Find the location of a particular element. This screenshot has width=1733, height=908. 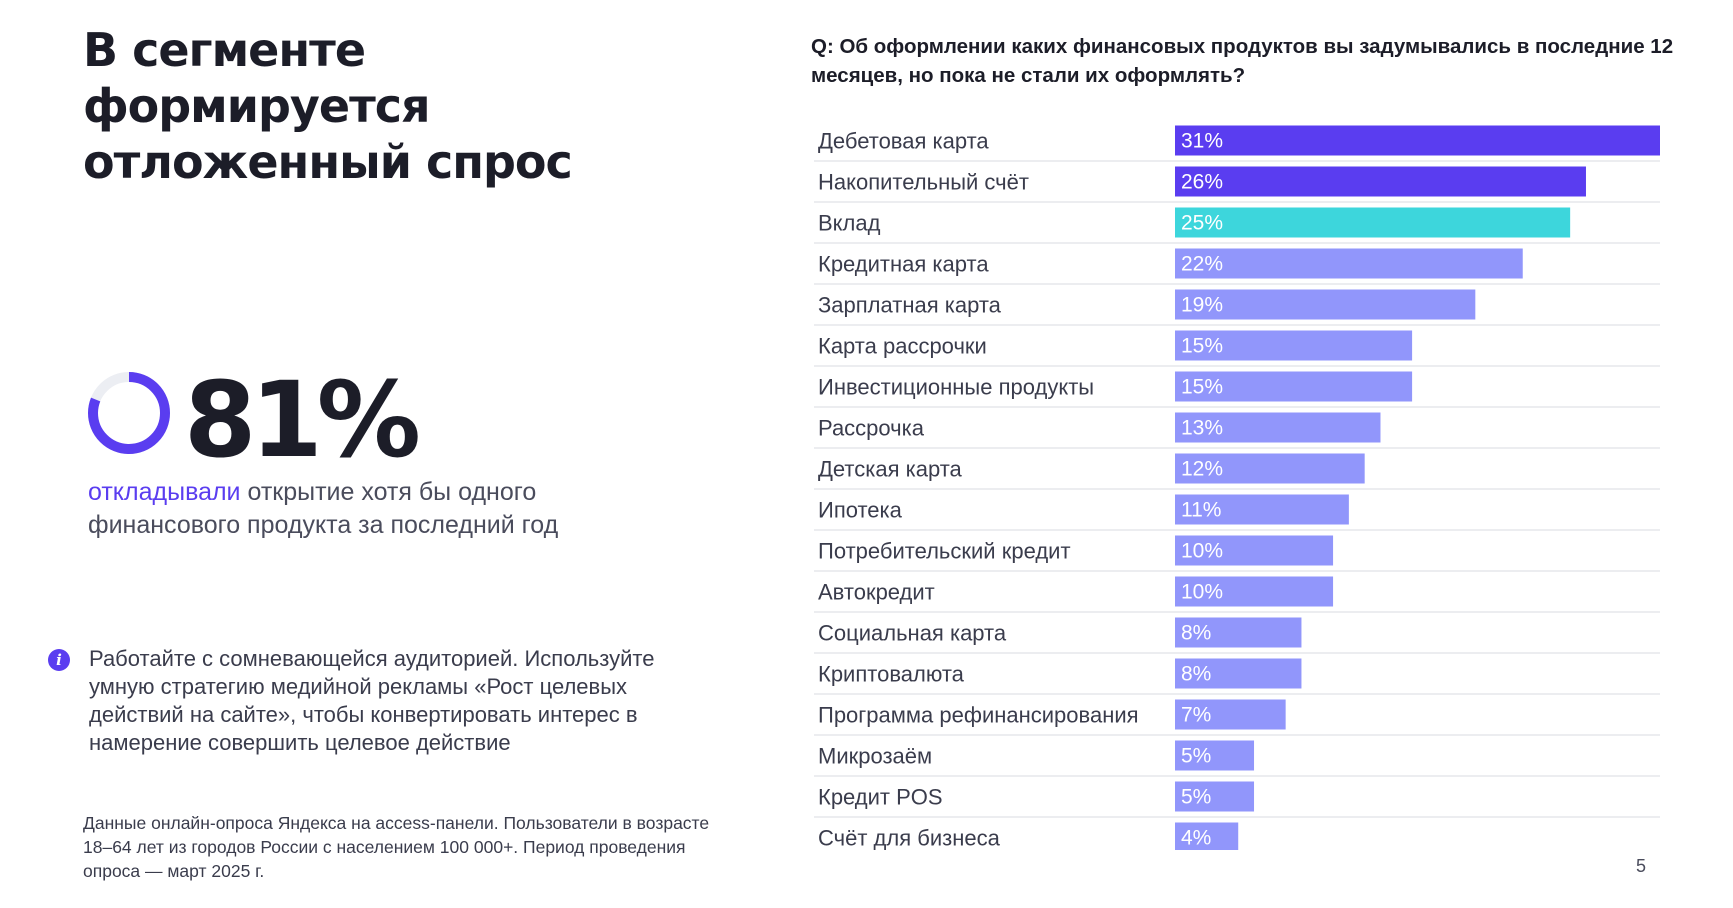

category-label: Детская карта is located at coordinates (890, 469).